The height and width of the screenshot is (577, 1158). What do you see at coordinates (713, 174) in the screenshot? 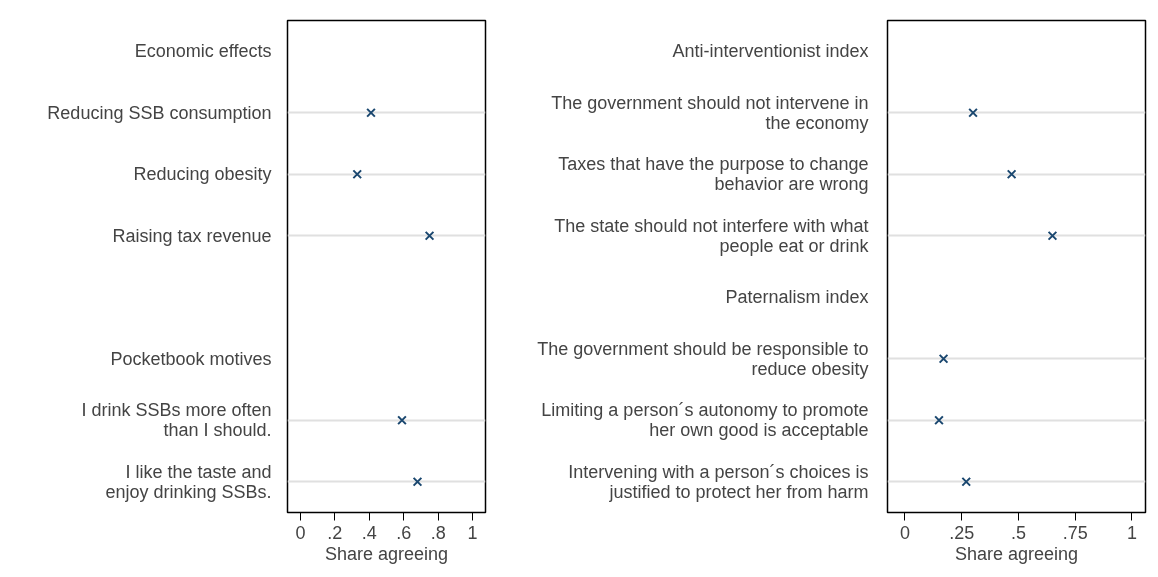
I see `y-tick-label: Taxes that have the purpose to change behavior are wrong` at bounding box center [713, 174].